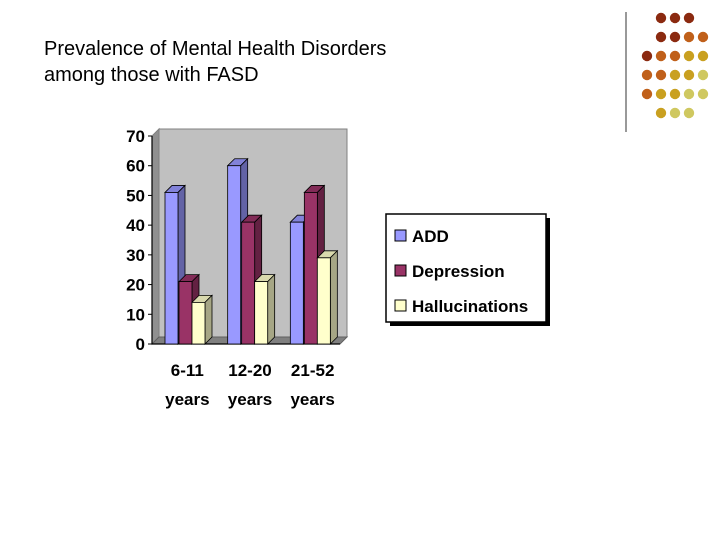 This screenshot has width=720, height=540. I want to click on plot-side-wall, so click(155, 236).